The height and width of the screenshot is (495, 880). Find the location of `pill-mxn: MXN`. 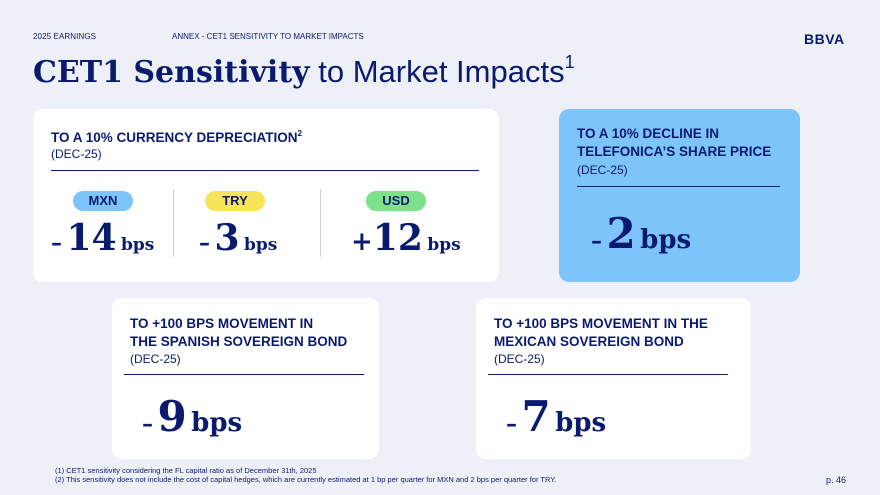

pill-mxn: MXN is located at coordinates (103, 201).